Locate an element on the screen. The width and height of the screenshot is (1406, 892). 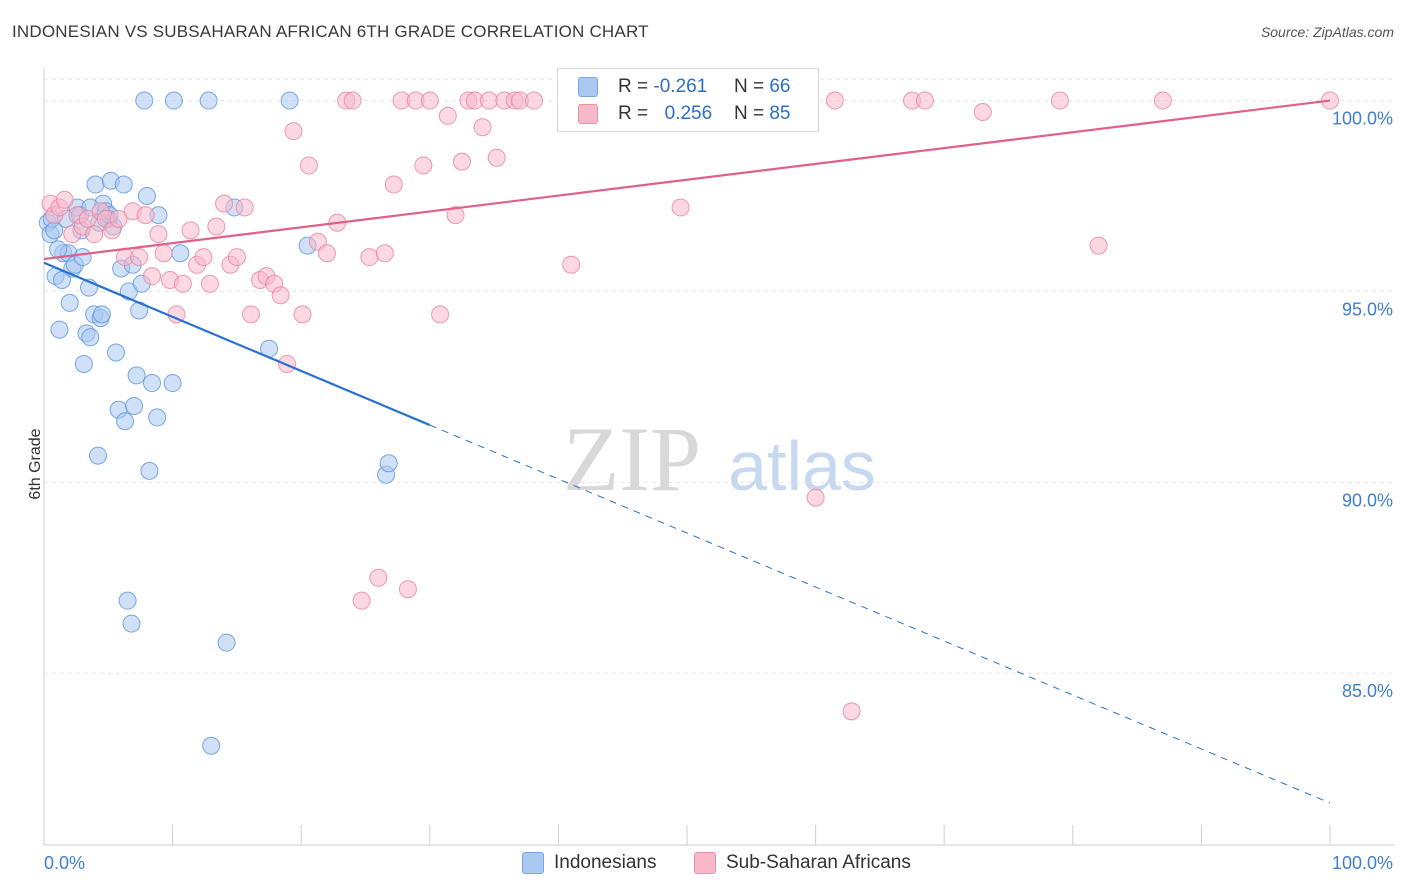
legend-r-value: 0.256 is located at coordinates (688, 113).